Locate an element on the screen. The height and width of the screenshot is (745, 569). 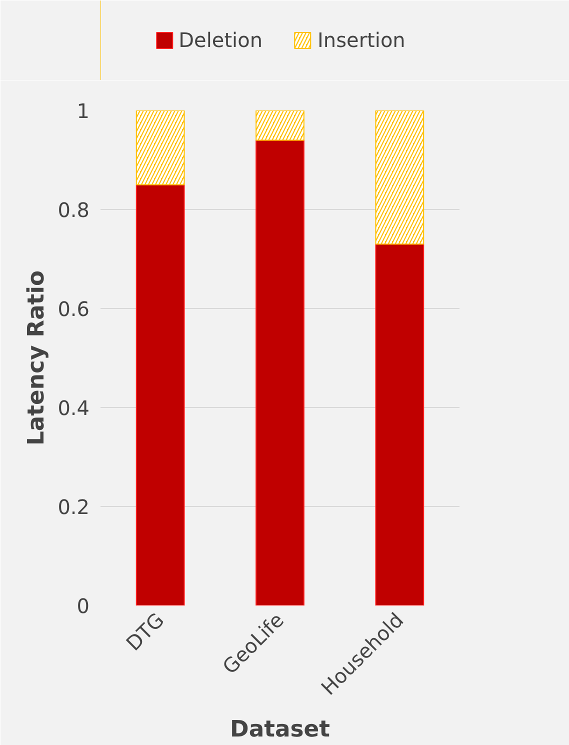
y-tick-label: 0.4 is located at coordinates (74, 408).